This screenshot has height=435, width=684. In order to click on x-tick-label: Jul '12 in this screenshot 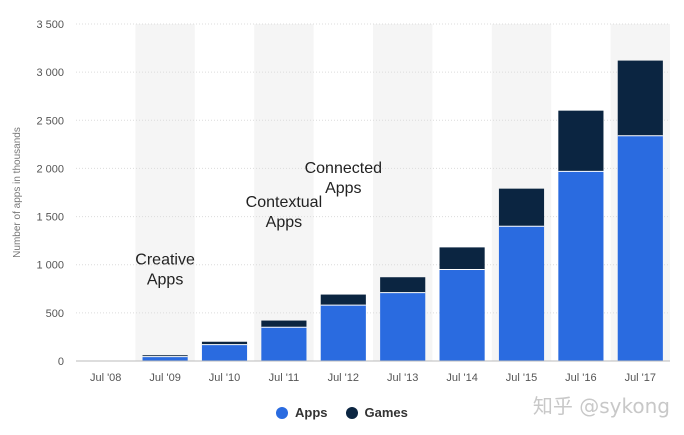, I will do `click(343, 378)`.